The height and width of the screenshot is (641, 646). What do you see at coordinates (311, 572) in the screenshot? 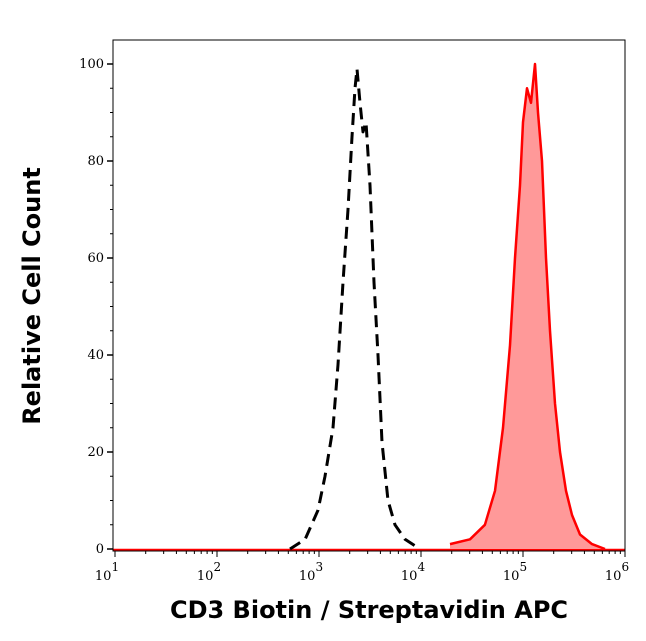
I see `x-tick-label: 10³` at bounding box center [311, 572].